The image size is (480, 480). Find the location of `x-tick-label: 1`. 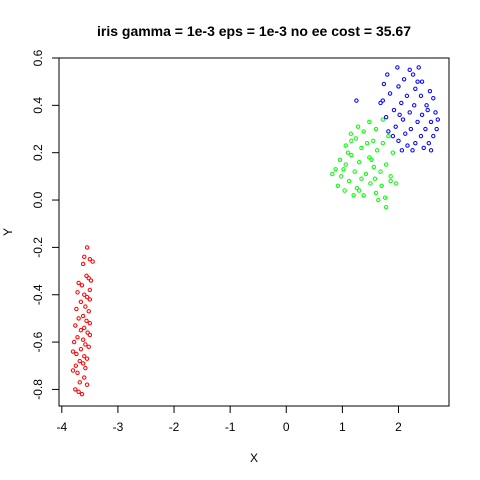

x-tick-label: 1 is located at coordinates (342, 427).